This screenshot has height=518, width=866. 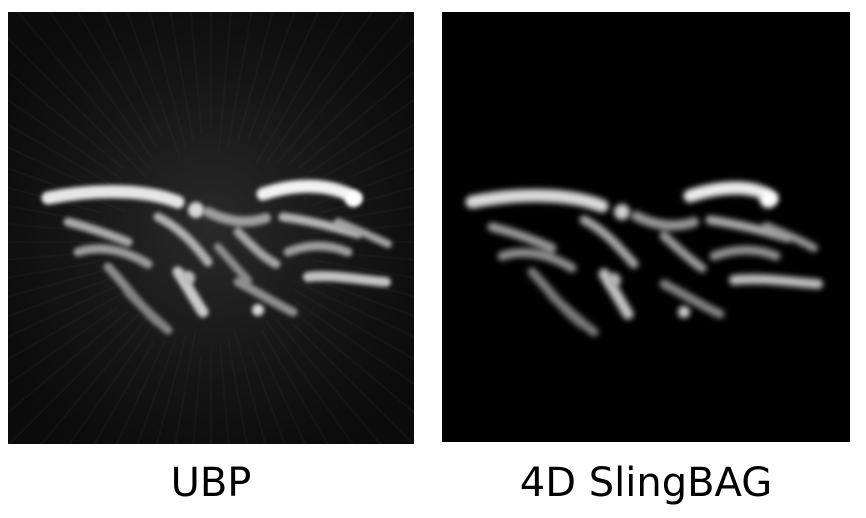 What do you see at coordinates (211, 483) in the screenshot?
I see `ubp-caption: UBP` at bounding box center [211, 483].